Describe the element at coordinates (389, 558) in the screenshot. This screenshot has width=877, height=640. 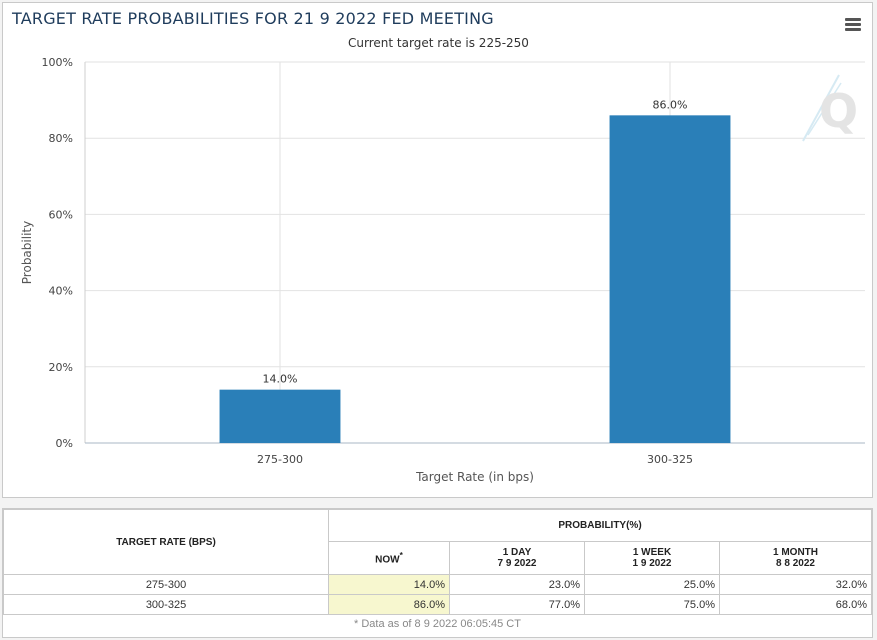
I see `col-now-header: NOW*` at that location.